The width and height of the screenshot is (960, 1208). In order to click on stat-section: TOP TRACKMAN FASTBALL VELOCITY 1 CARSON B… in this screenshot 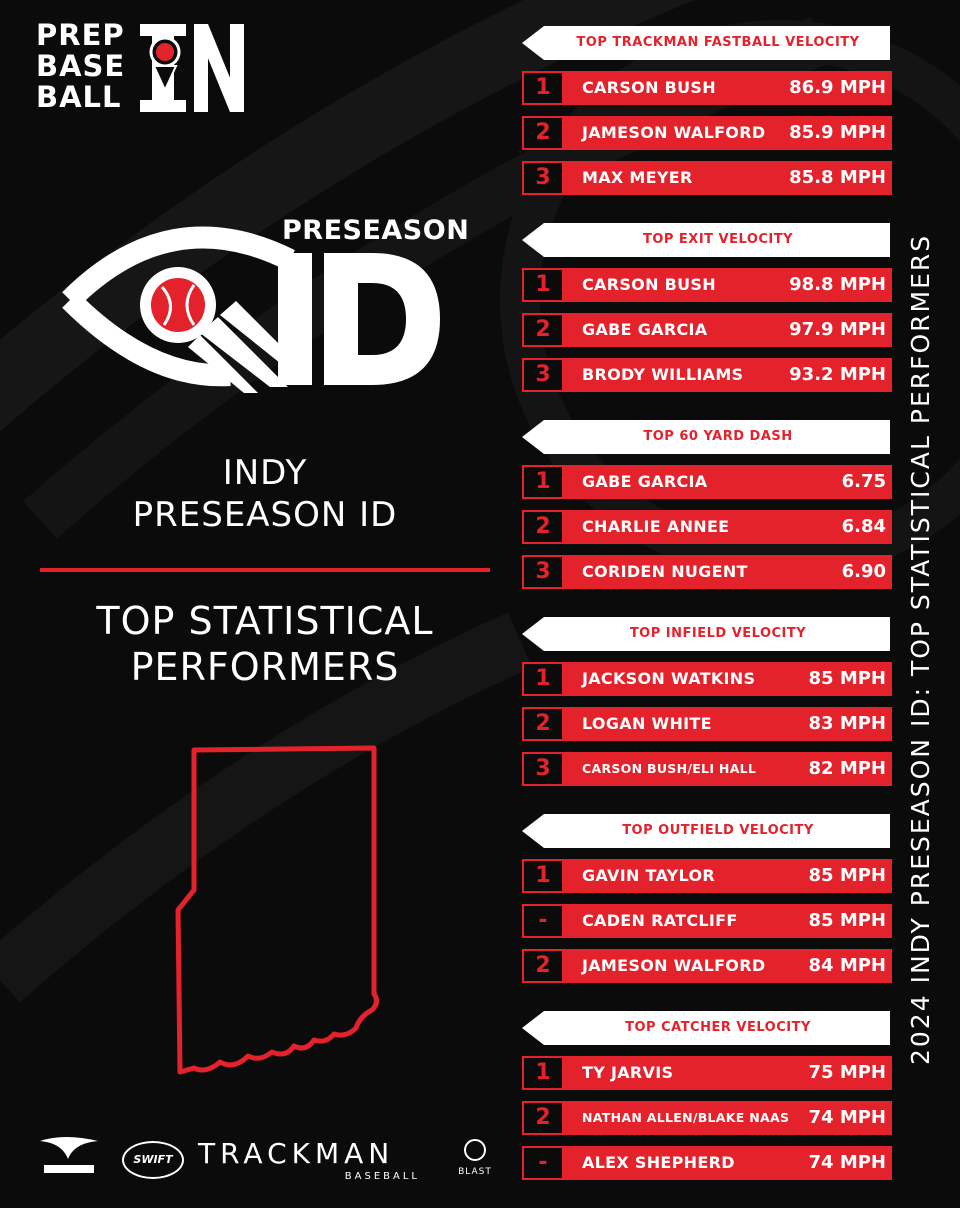, I will do `click(707, 124)`.